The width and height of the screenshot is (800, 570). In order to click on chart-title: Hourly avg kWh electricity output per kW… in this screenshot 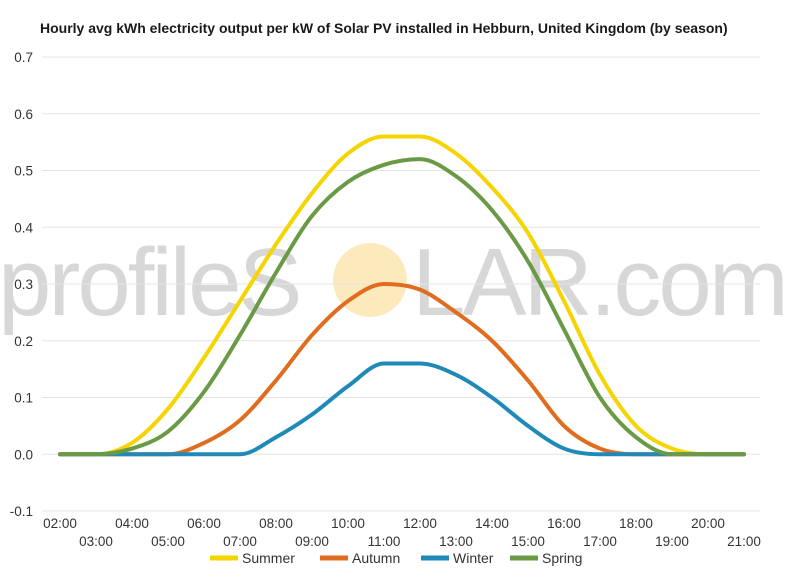, I will do `click(384, 28)`.